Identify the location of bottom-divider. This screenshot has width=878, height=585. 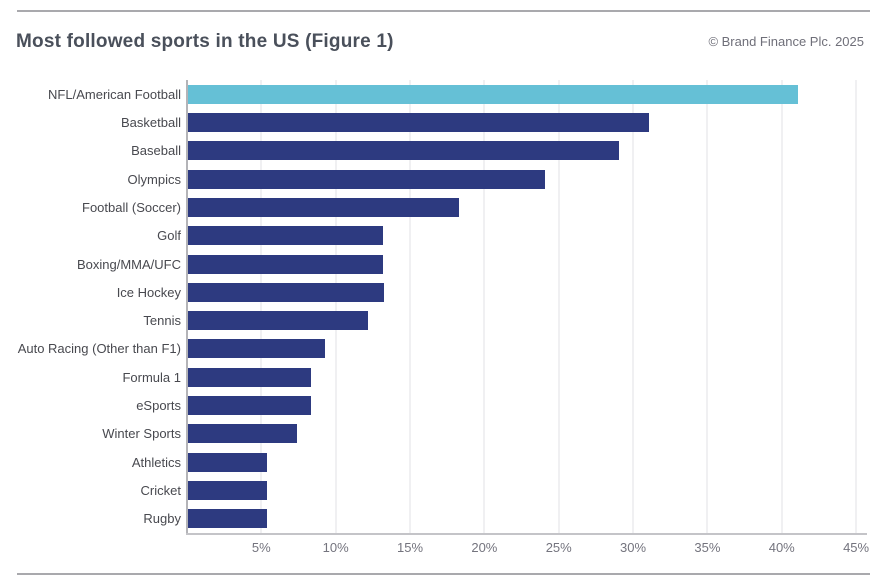
(443, 574).